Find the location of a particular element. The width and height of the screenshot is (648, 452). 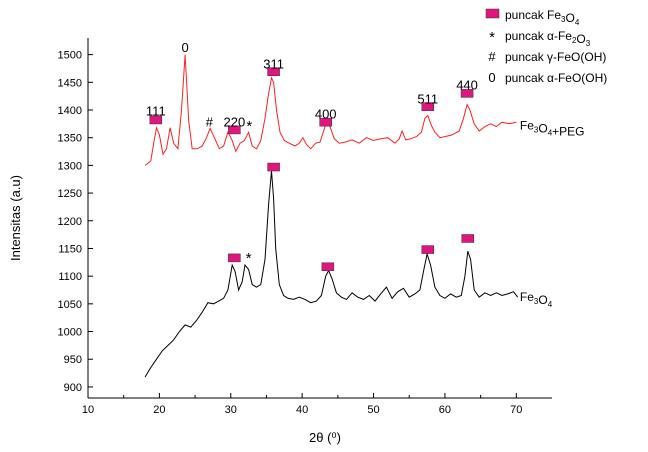

series-line is located at coordinates (330, 110).